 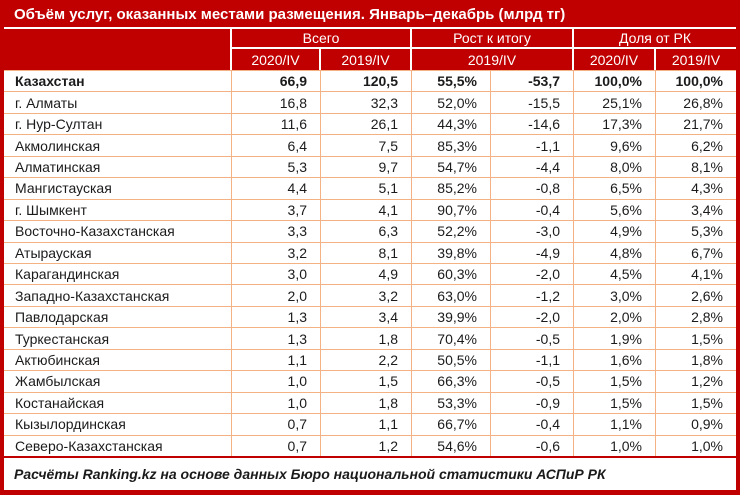 I want to click on row-value-cell: 26,8%, so click(x=696, y=102).